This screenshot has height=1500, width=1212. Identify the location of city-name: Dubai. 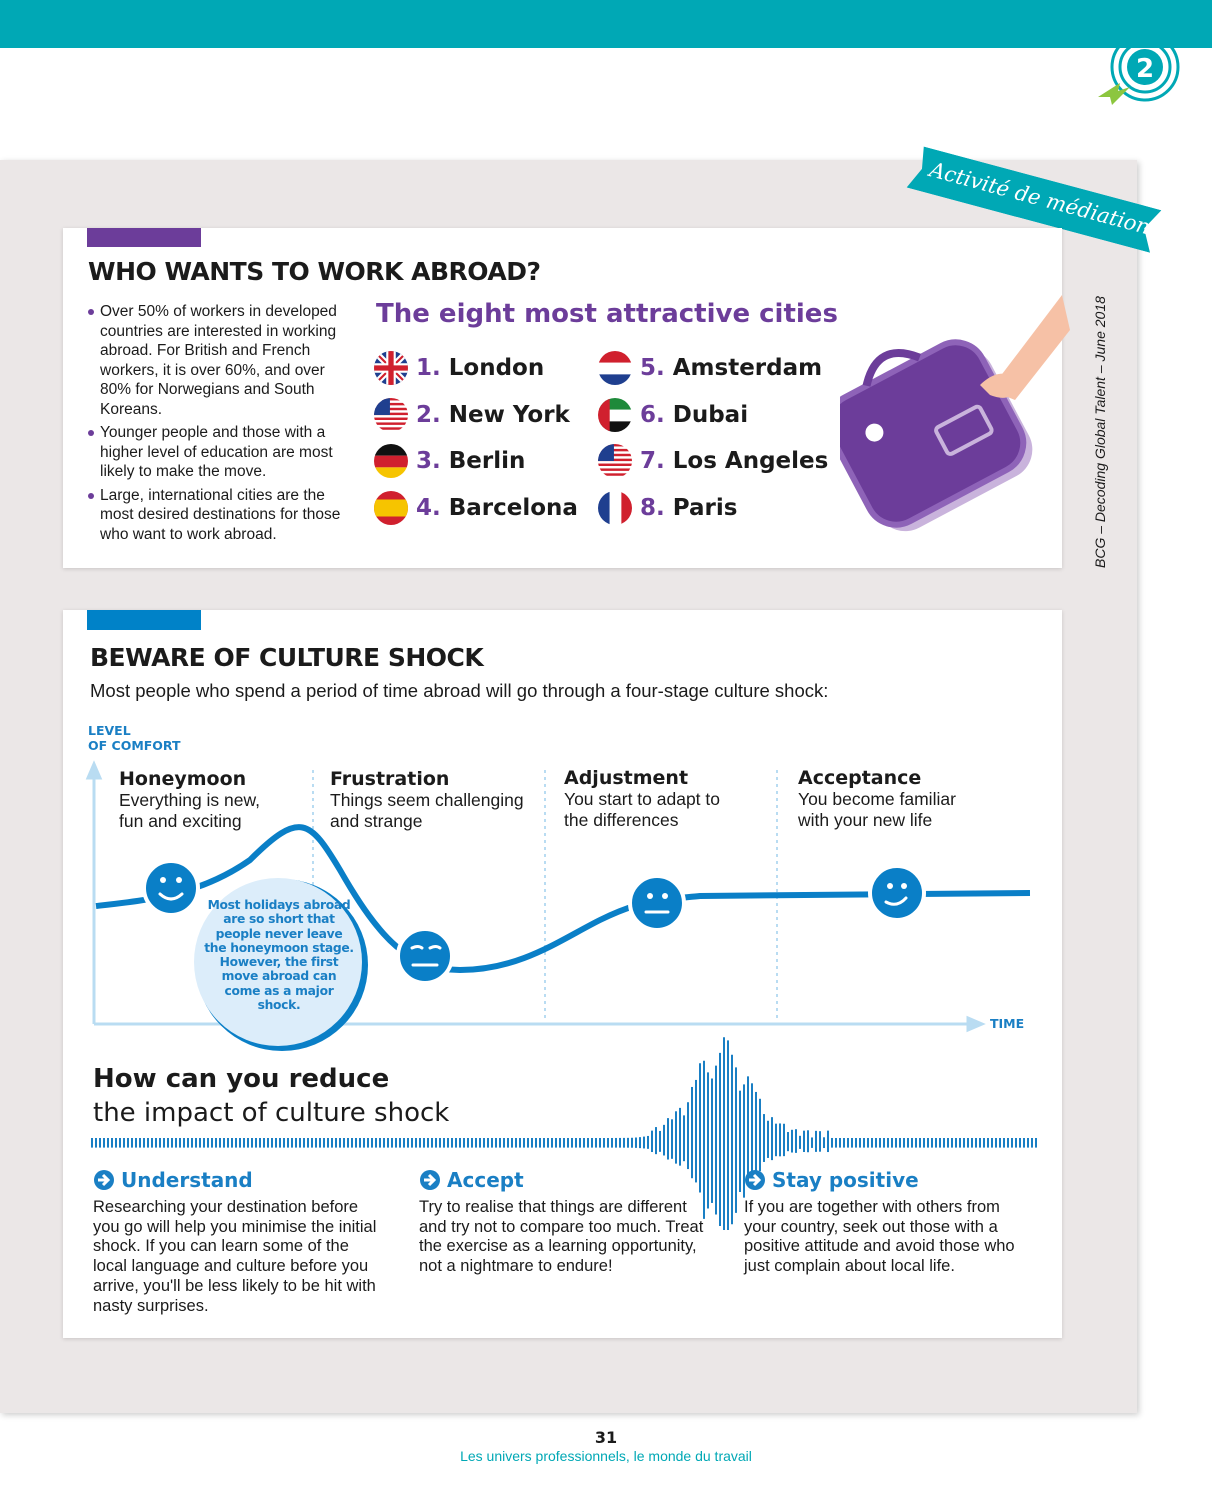
(710, 414).